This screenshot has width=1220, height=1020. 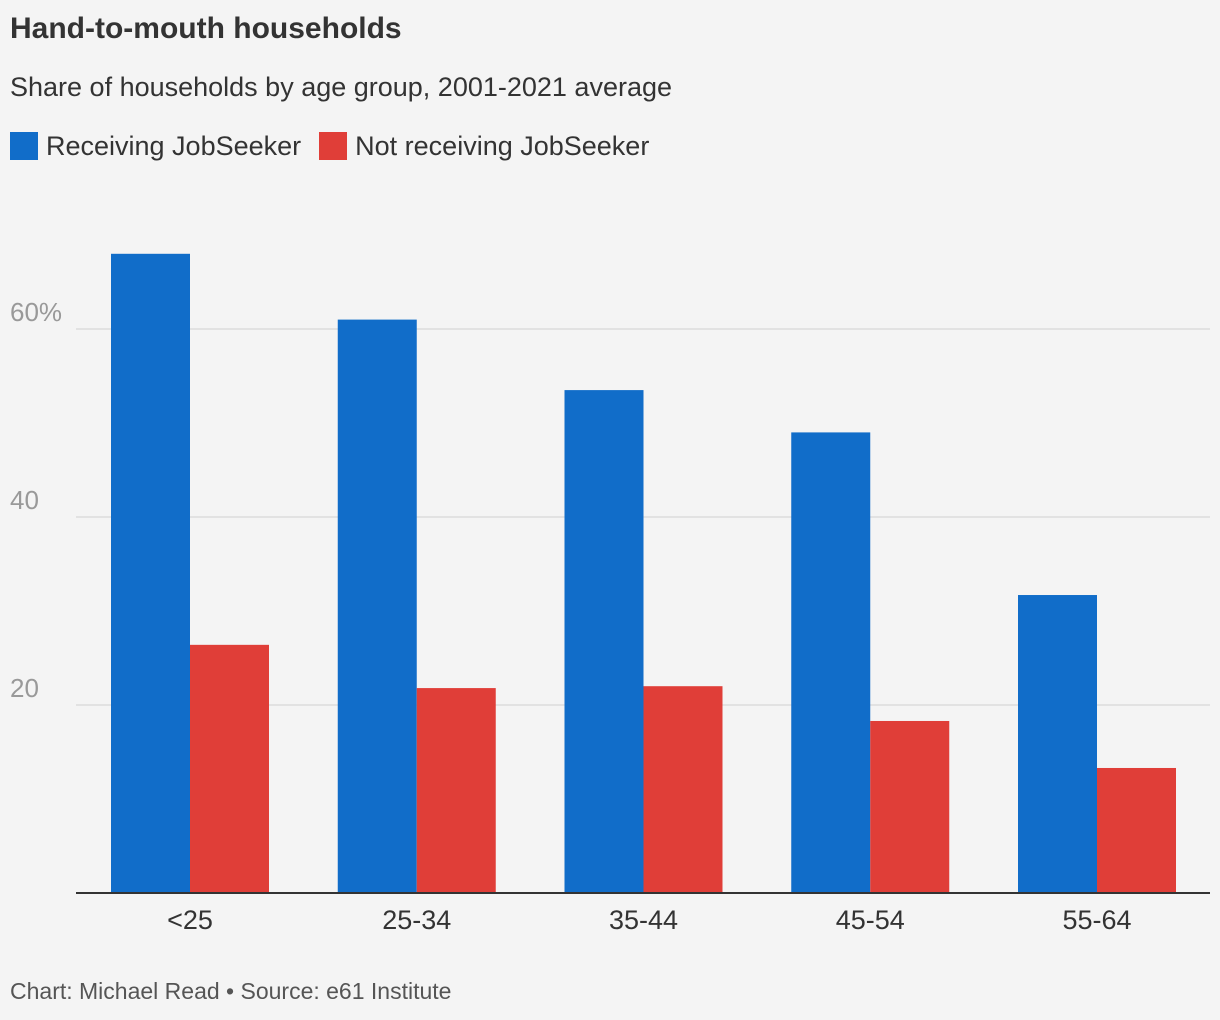 What do you see at coordinates (333, 146) in the screenshot?
I see `legend-swatch-not-receiving` at bounding box center [333, 146].